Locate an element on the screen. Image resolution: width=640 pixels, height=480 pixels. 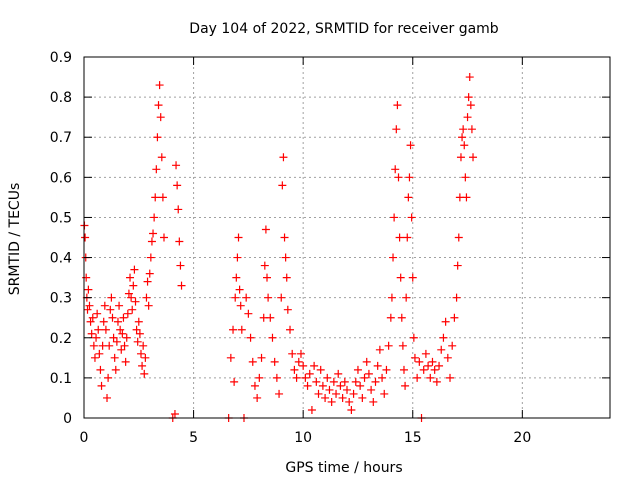
x-axis-label: GPS time / hours is located at coordinates (343, 468).